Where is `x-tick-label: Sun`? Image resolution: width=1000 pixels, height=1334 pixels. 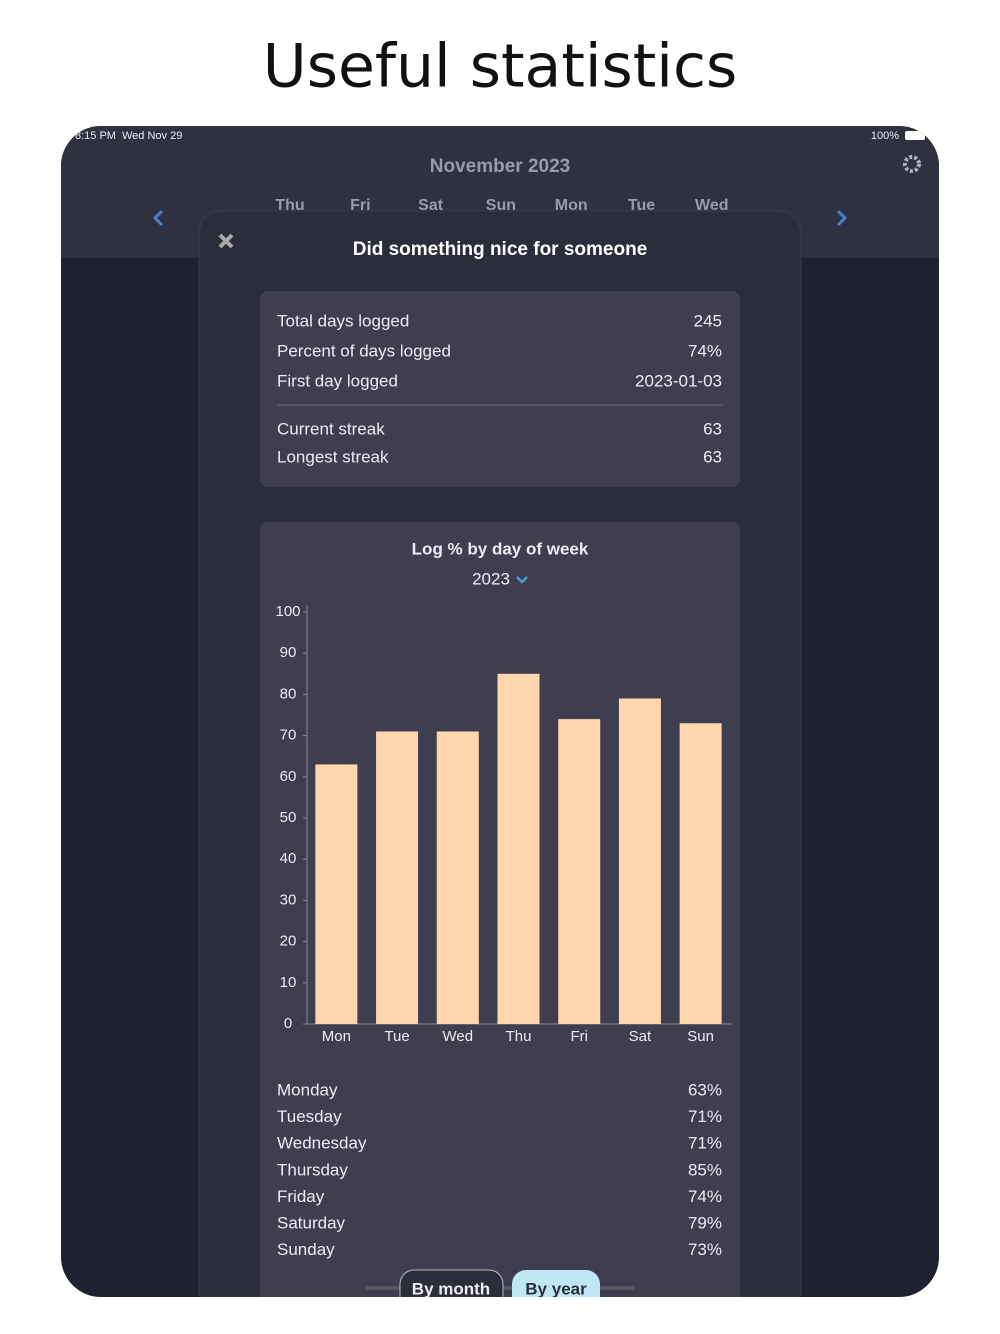
x-tick-label: Sun is located at coordinates (700, 1036).